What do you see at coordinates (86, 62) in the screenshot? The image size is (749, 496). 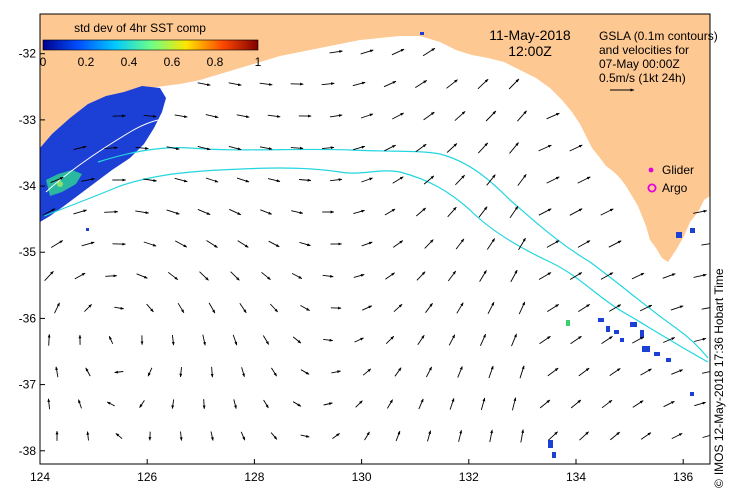 I see `colorbar-tick-1: 0.2` at bounding box center [86, 62].